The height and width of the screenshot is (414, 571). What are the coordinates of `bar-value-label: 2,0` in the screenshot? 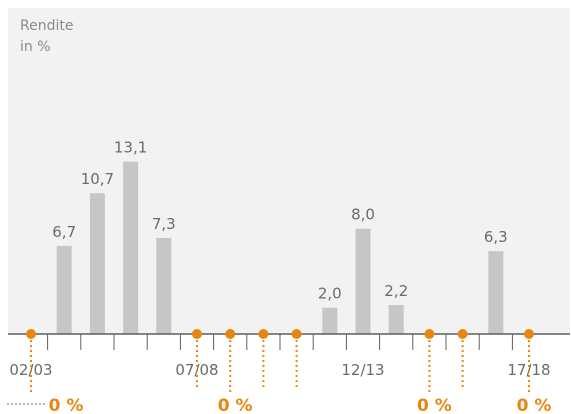 It's located at (330, 294).